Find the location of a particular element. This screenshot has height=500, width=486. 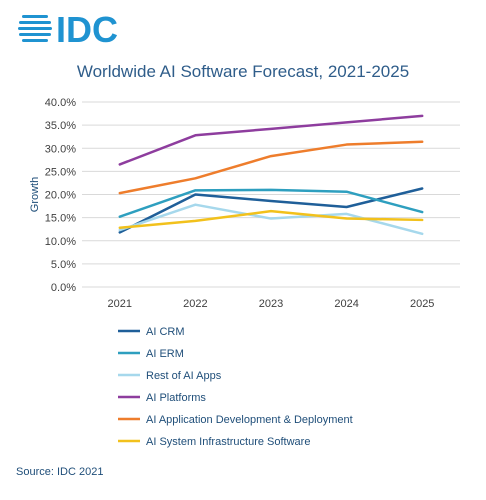

idc-globe-icon is located at coordinates (35, 28).